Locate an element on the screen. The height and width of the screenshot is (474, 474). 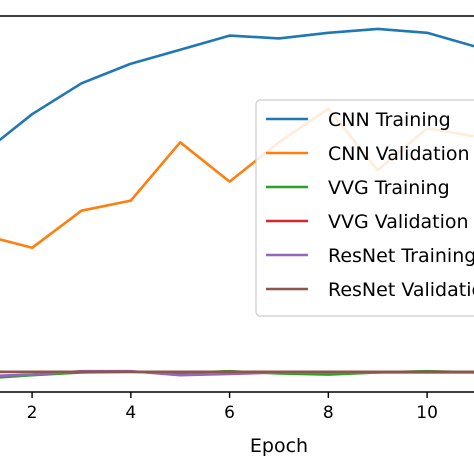
x-ticks: 2 4 6 8 10 is located at coordinates (232, 407).